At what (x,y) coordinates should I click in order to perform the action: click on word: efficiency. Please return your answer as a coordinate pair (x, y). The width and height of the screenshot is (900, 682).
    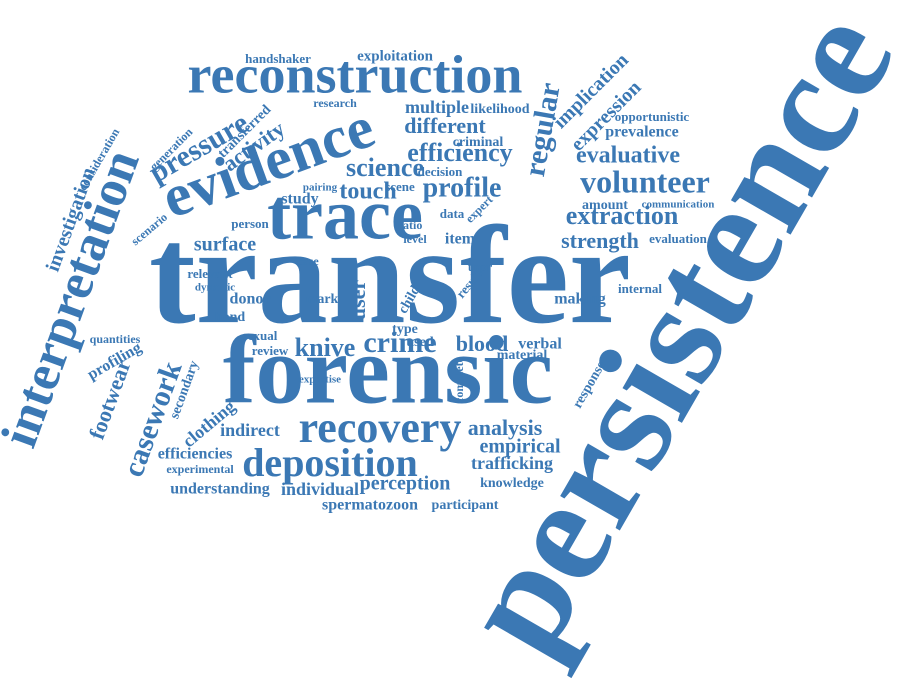
    Looking at the image, I should click on (459, 152).